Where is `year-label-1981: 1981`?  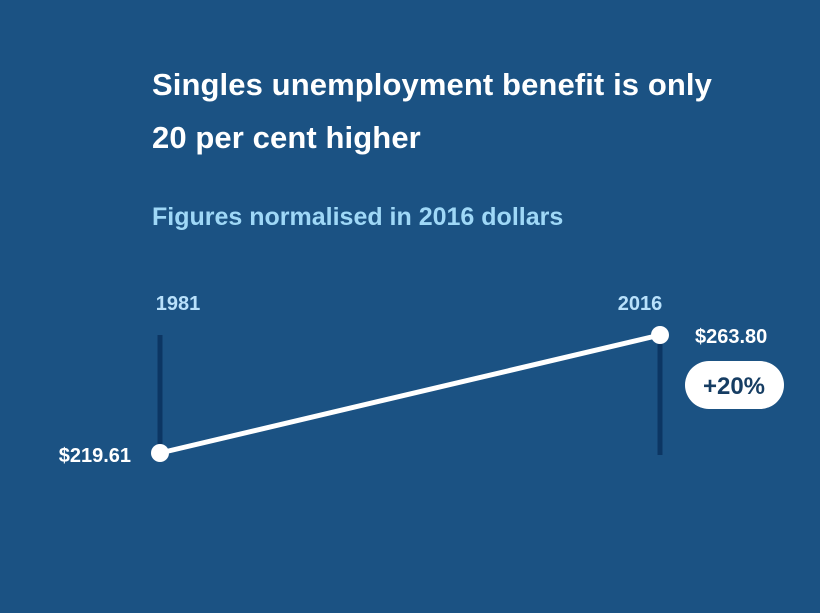
year-label-1981: 1981 is located at coordinates (178, 304).